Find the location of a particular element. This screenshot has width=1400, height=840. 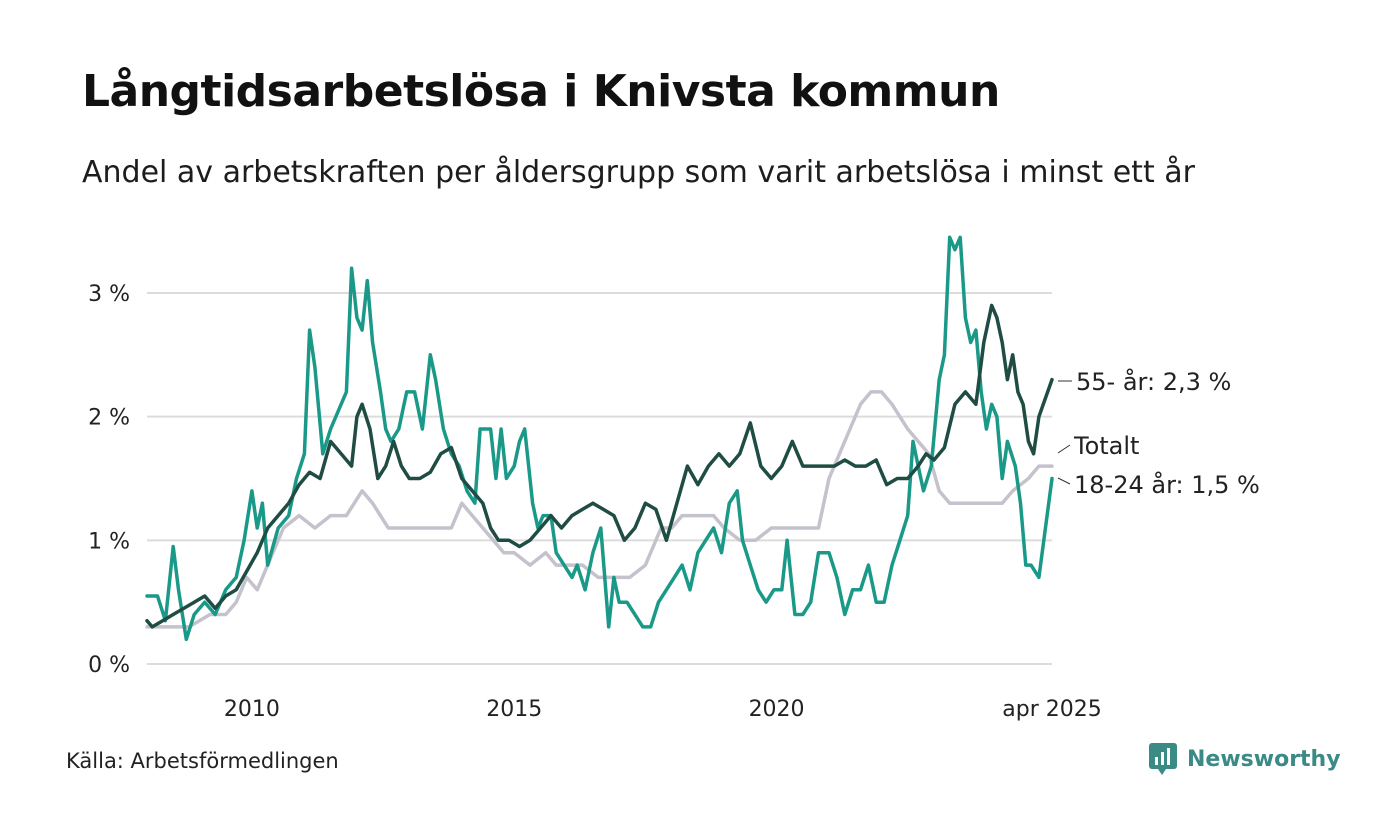

x-tick-label: 2010 is located at coordinates (252, 709).